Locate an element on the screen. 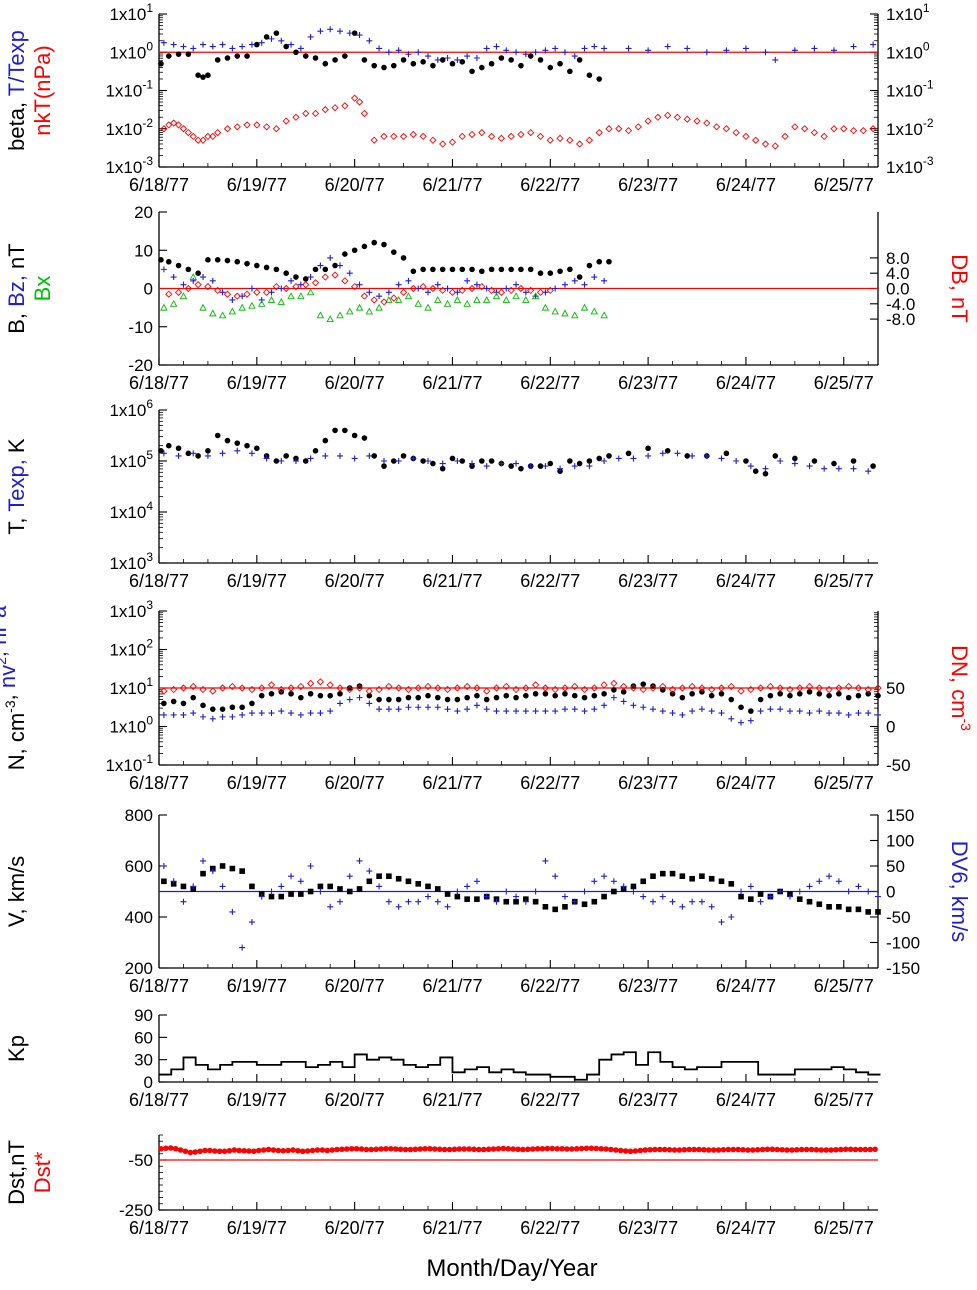 This screenshot has height=1290, width=977. y-axis-label: Kp is located at coordinates (16, 1048).